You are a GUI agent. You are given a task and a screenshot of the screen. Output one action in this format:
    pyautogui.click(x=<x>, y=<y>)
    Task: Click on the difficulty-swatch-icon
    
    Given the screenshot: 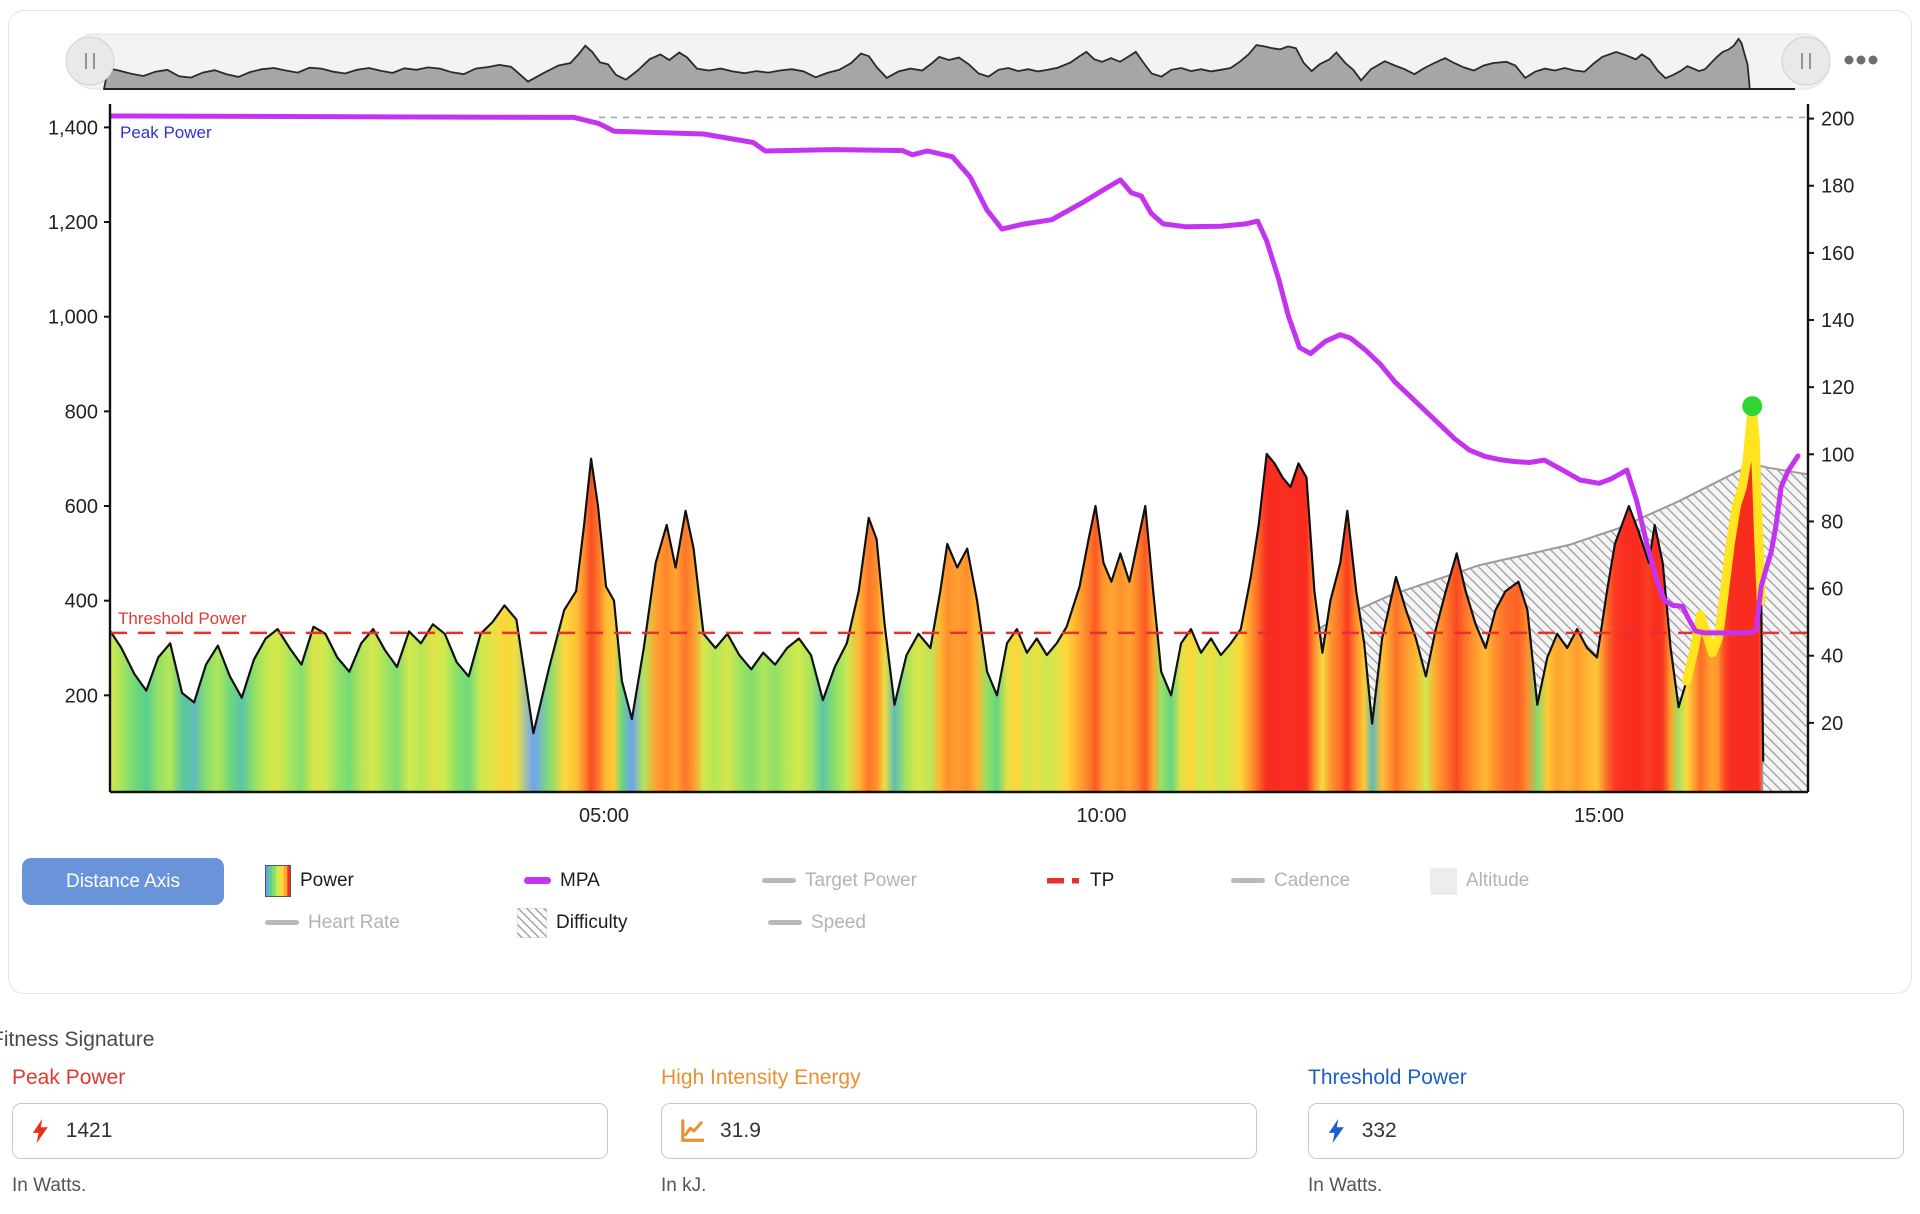 What is the action you would take?
    pyautogui.click(x=532, y=923)
    